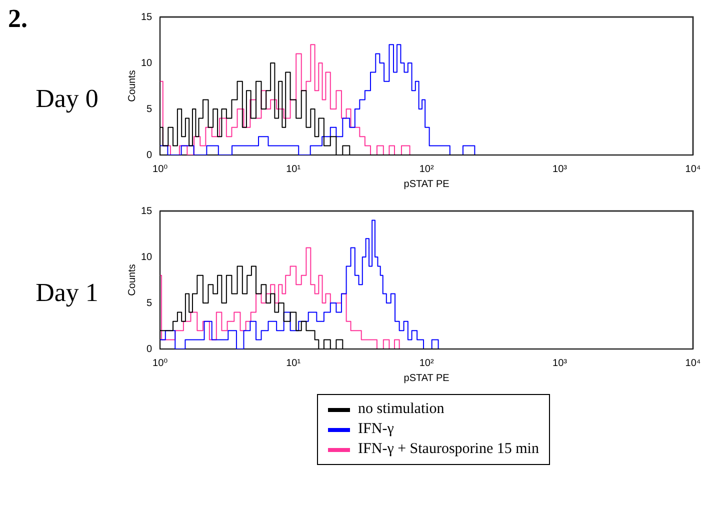 The height and width of the screenshot is (508, 709). Describe the element at coordinates (376, 429) in the screenshot. I see `legend-label: IFN-γ` at that location.